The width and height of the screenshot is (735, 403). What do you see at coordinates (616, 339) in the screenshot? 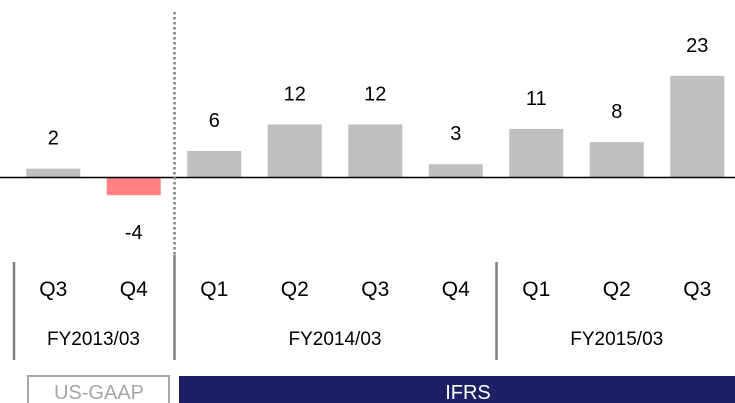
I see `fiscal-year-label-2: FY2015/03` at bounding box center [616, 339].